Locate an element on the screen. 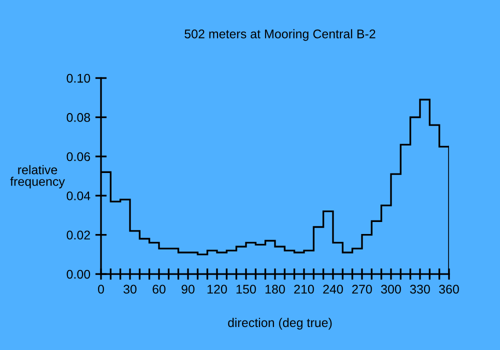 Image resolution: width=500 pixels, height=350 pixels. x-tick-label: 300 is located at coordinates (391, 289).